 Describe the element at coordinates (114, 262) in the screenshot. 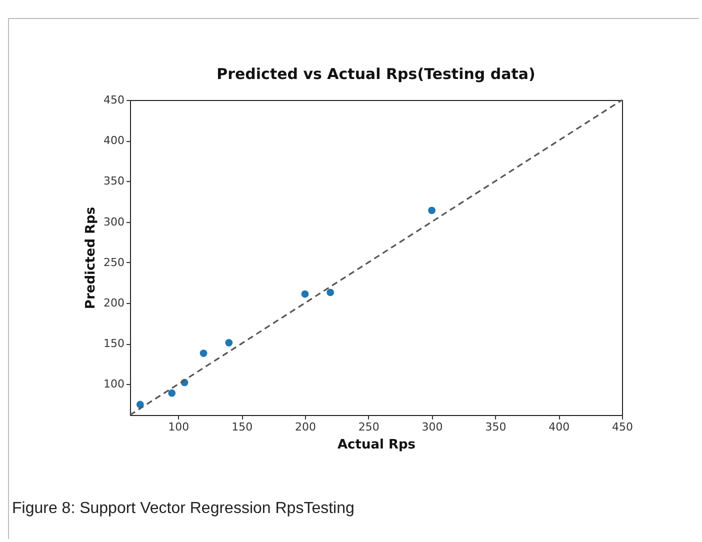

I see `y-tick-label: 250` at that location.